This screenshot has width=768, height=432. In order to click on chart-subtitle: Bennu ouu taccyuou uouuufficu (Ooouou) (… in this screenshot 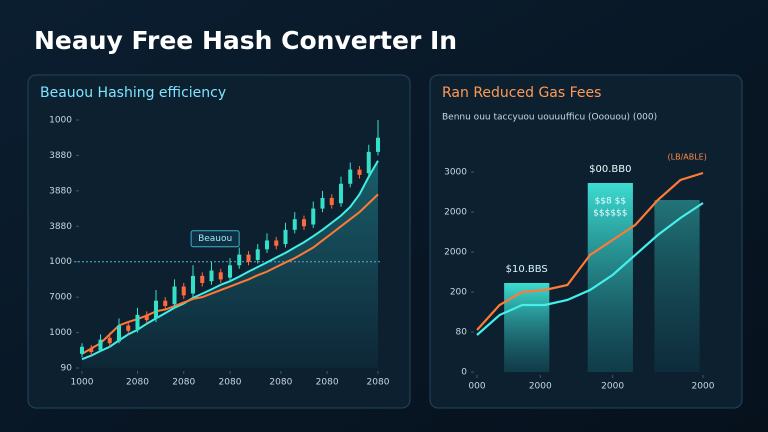, I will do `click(549, 118)`.